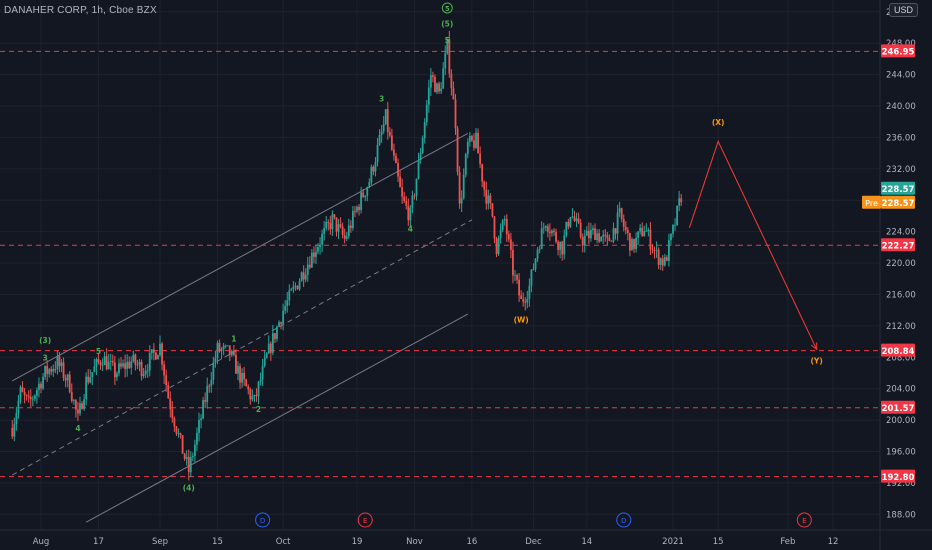 This screenshot has width=932, height=550. I want to click on level-price-tag-bg, so click(898, 350).